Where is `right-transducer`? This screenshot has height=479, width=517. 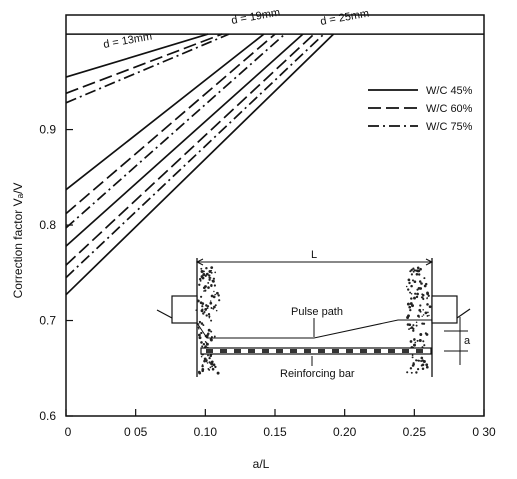
right-transducer is located at coordinates (444, 309).